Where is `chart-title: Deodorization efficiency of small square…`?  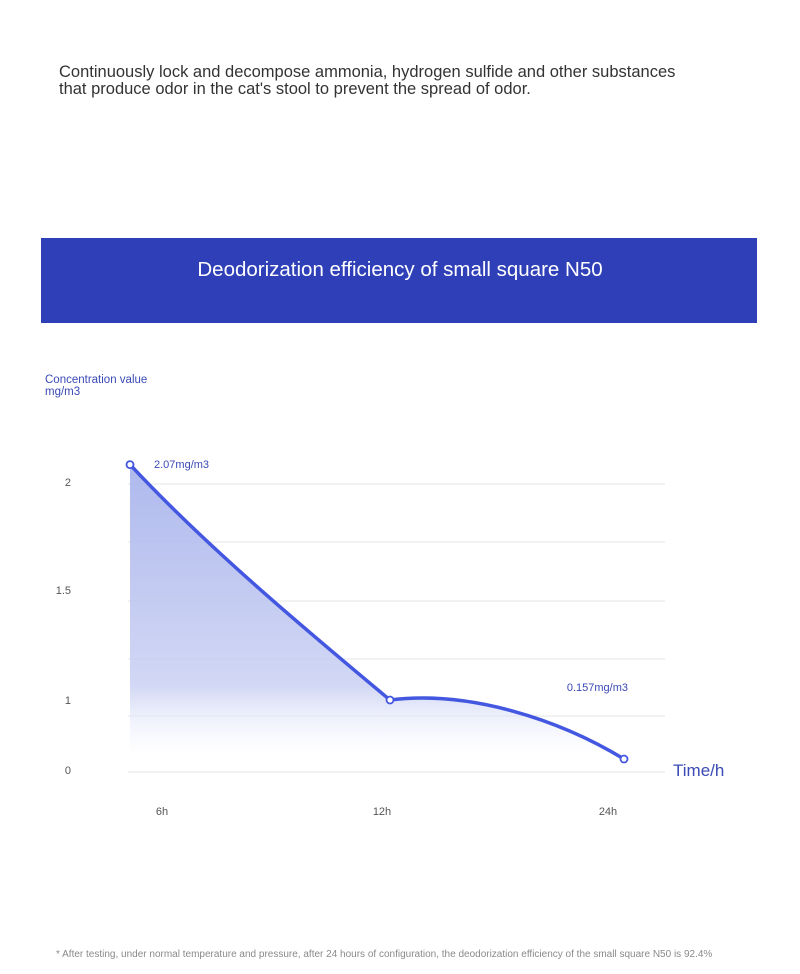 chart-title: Deodorization efficiency of small square… is located at coordinates (400, 269).